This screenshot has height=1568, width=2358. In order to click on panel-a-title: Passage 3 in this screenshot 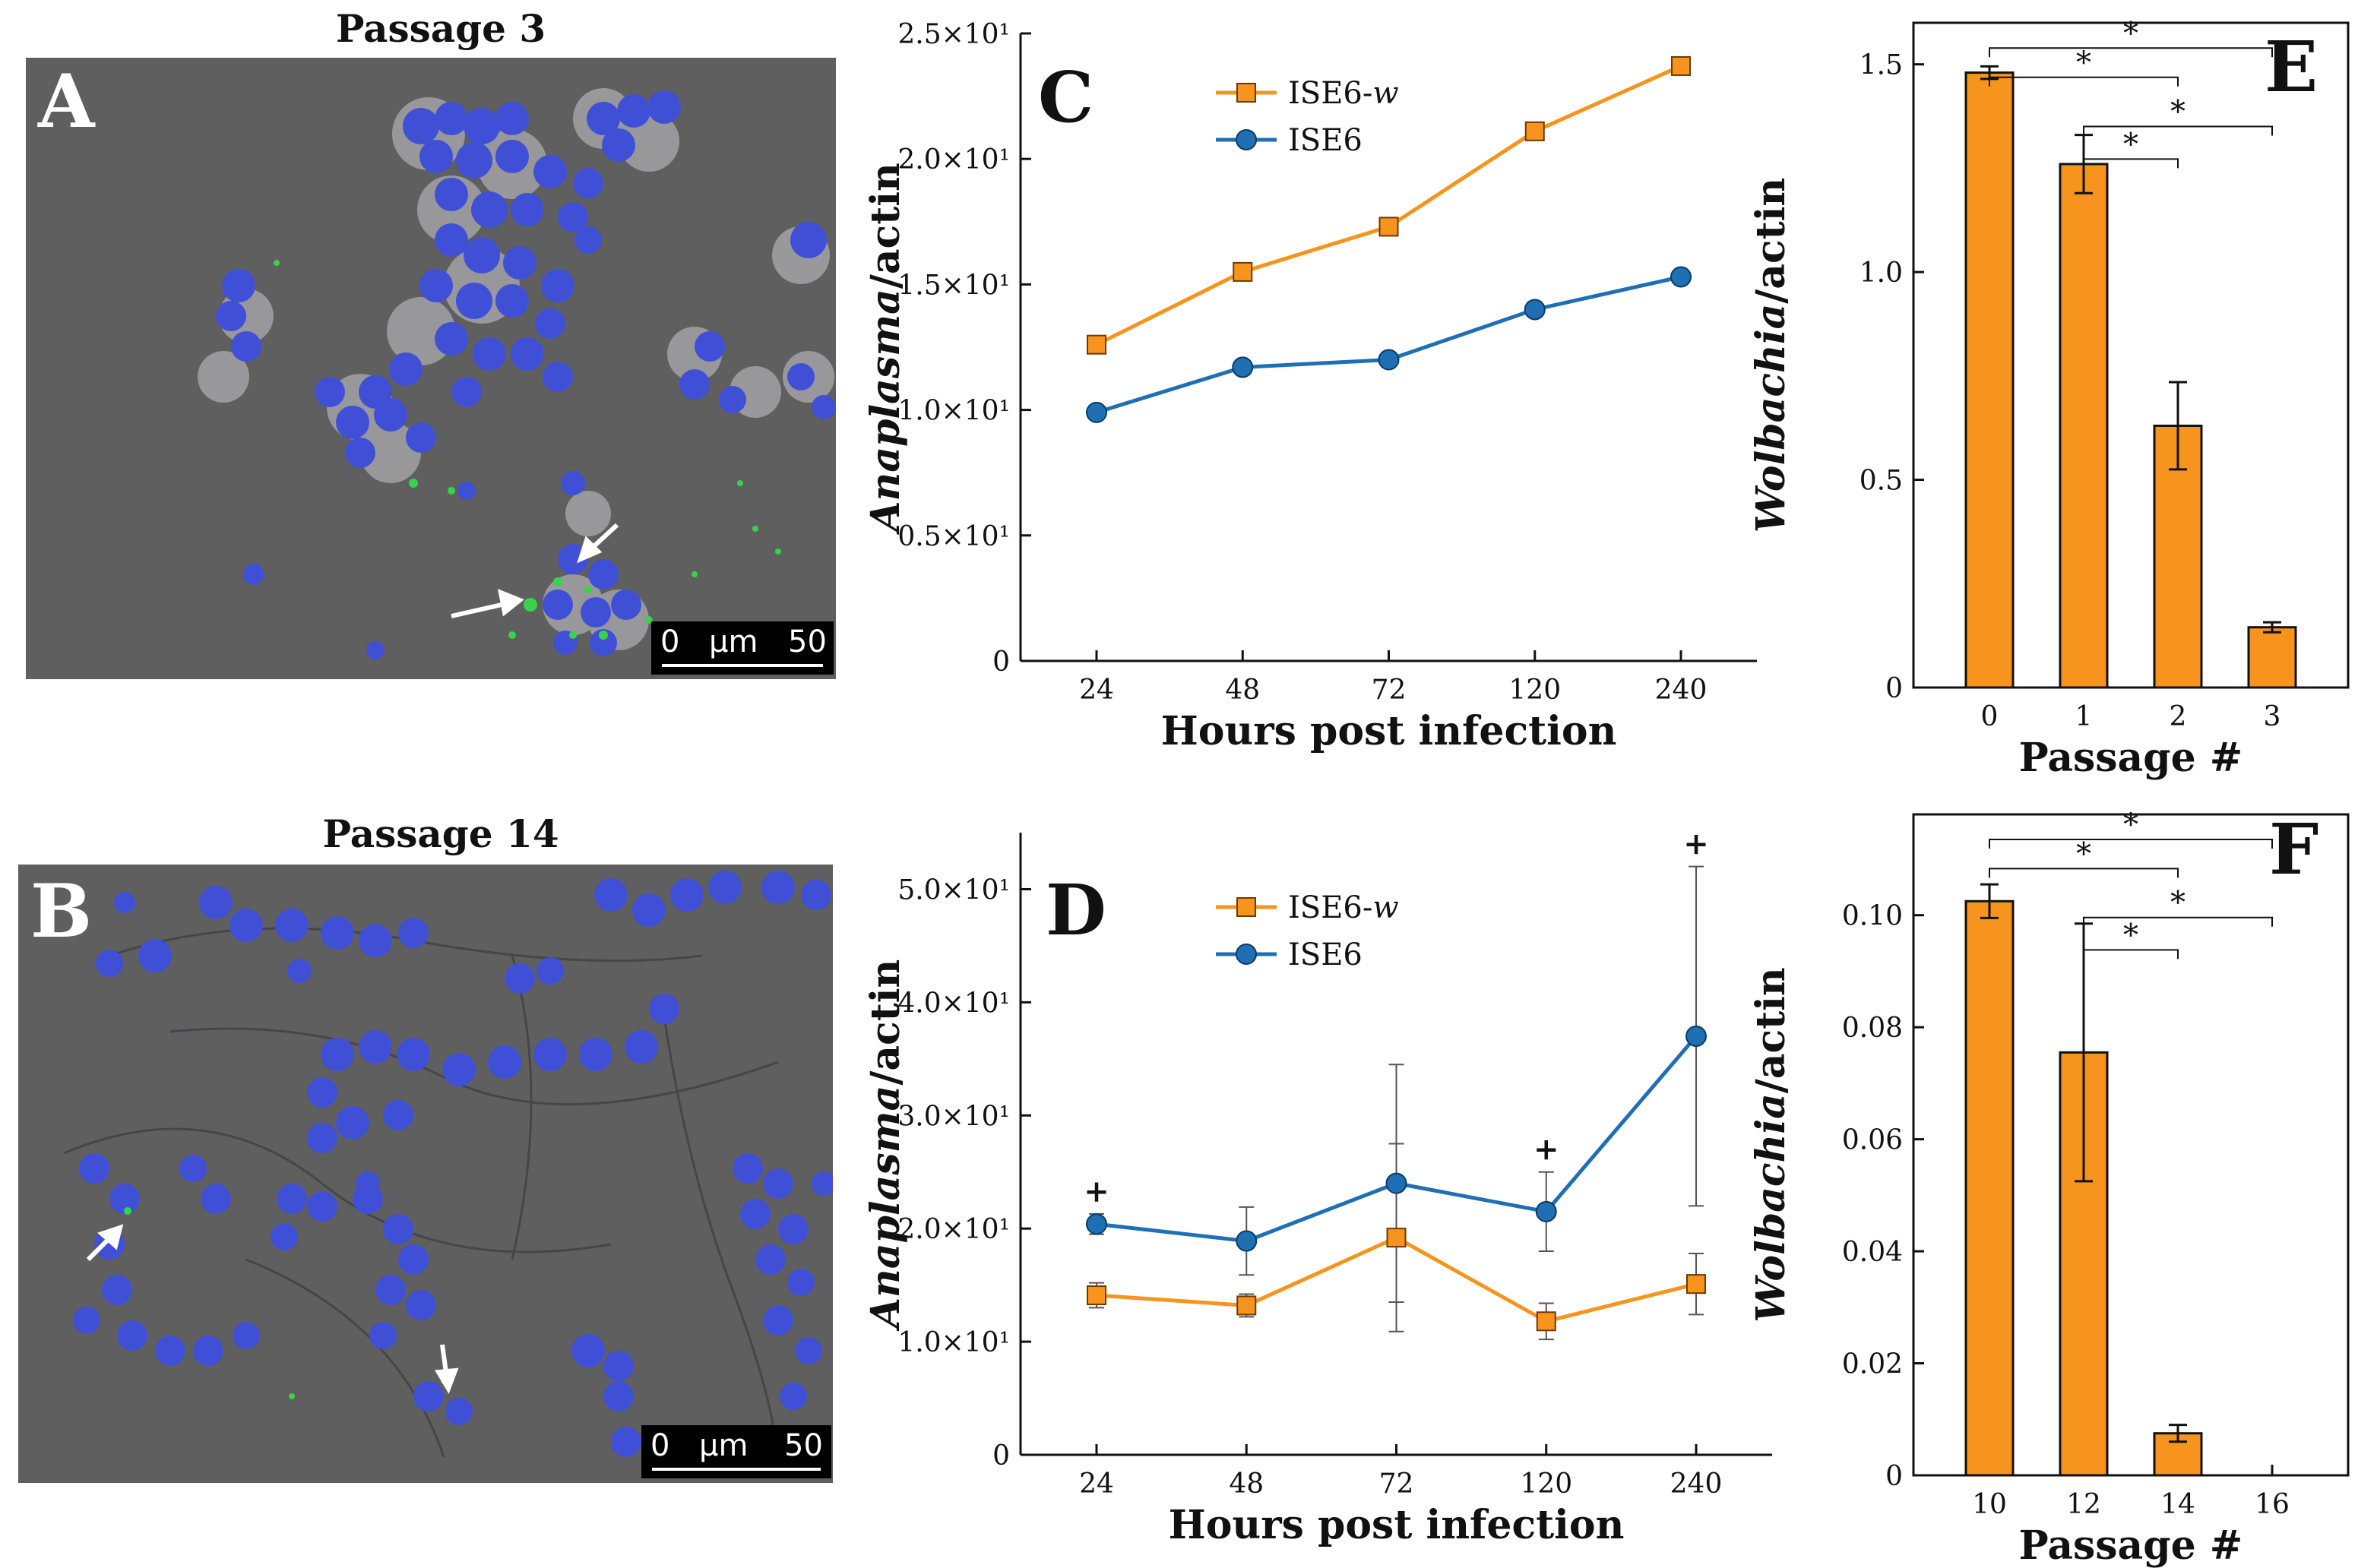, I will do `click(441, 29)`.